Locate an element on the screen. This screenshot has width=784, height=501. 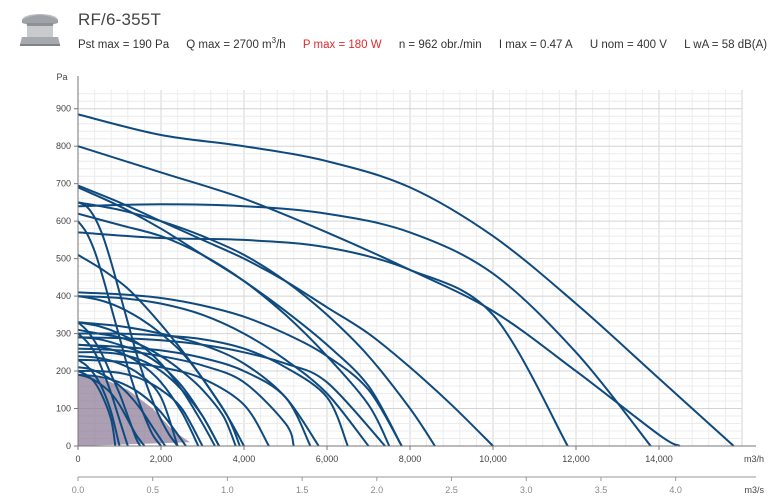
spec-pst: Pst max = 190 Pa is located at coordinates (124, 44).